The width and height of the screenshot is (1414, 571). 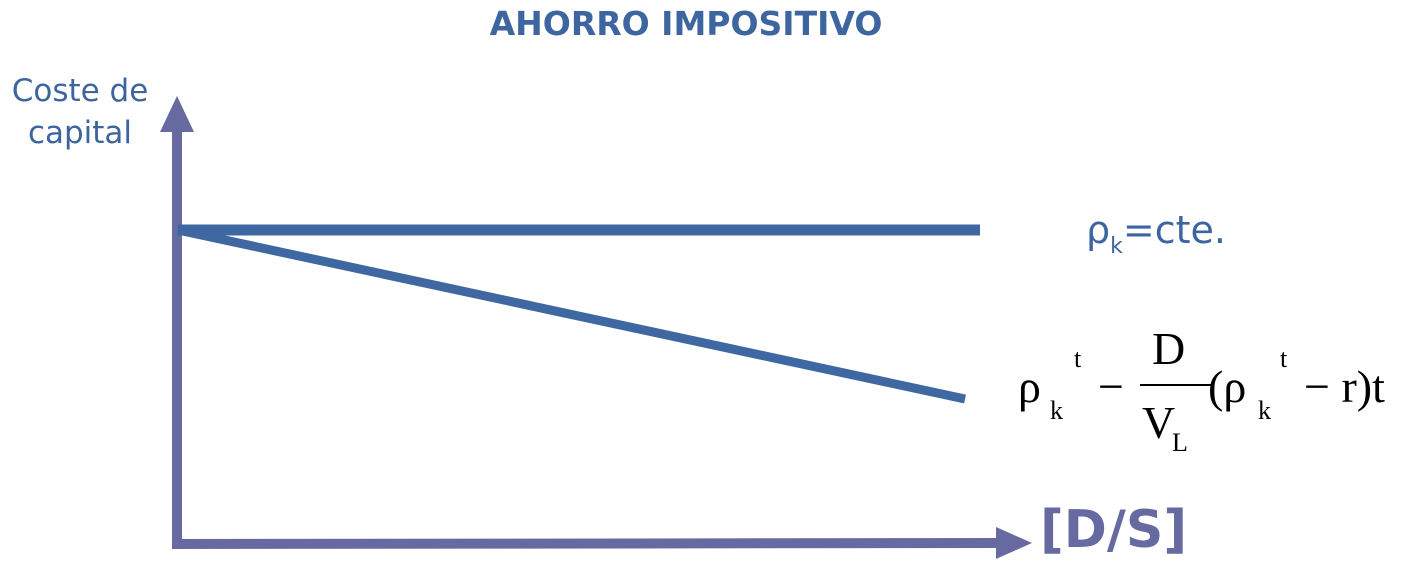 What do you see at coordinates (590, 543) in the screenshot?
I see `x-axis-line` at bounding box center [590, 543].